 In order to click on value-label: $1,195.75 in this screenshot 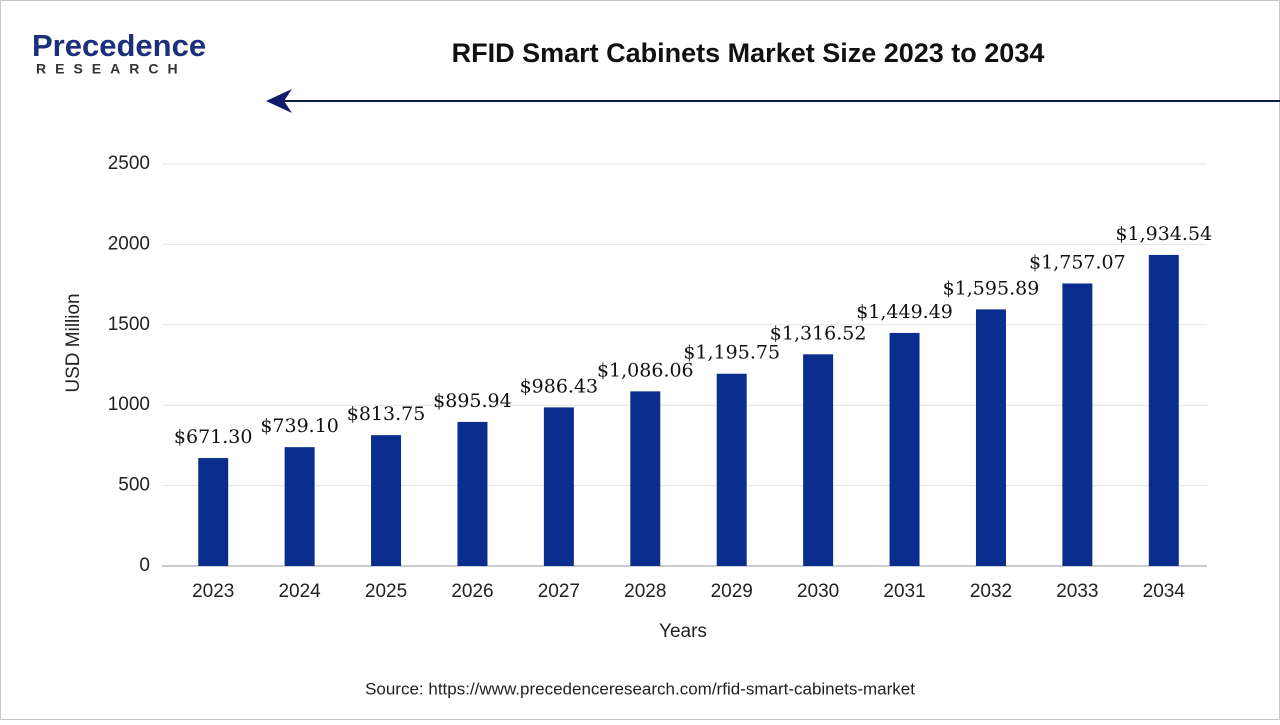, I will do `click(731, 353)`.